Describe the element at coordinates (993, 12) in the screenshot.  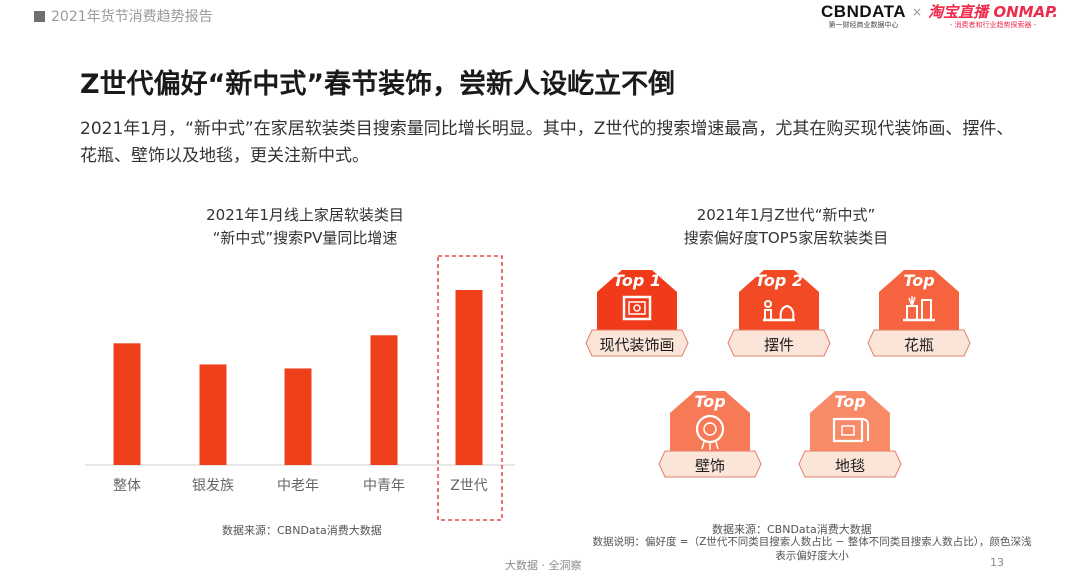
I see `partner-wordmark: 淘宝直播 ONMAP.` at that location.